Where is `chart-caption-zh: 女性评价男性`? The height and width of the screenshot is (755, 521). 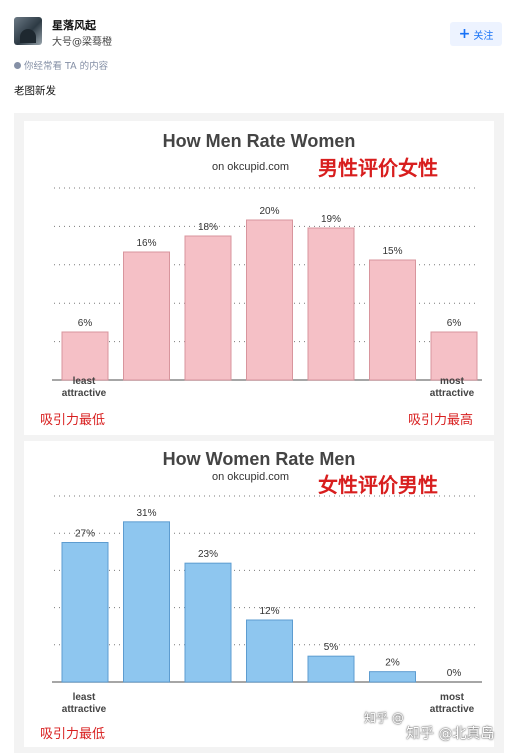
chart-caption-zh: 女性评价男性 is located at coordinates (378, 485).